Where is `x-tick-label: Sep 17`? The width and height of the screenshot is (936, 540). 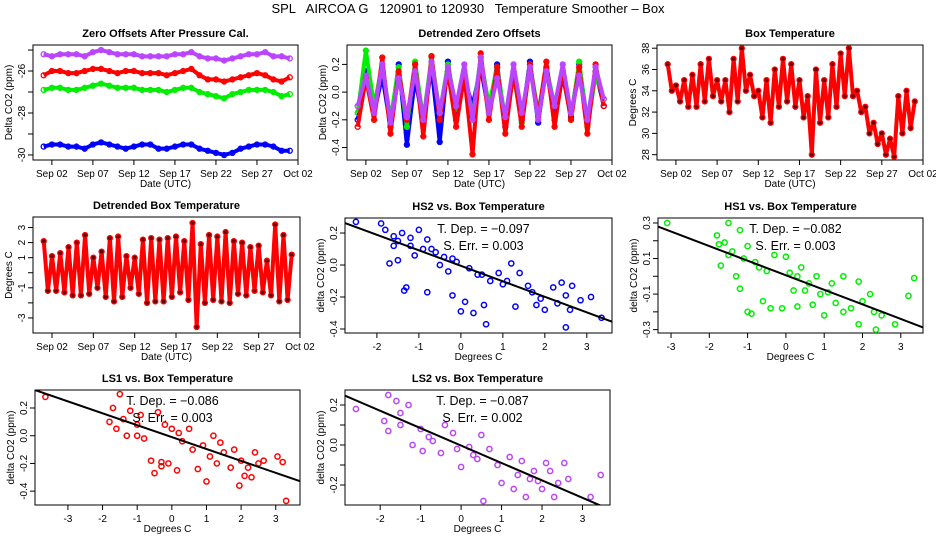
x-tick-label: Sep 17 is located at coordinates (175, 174).